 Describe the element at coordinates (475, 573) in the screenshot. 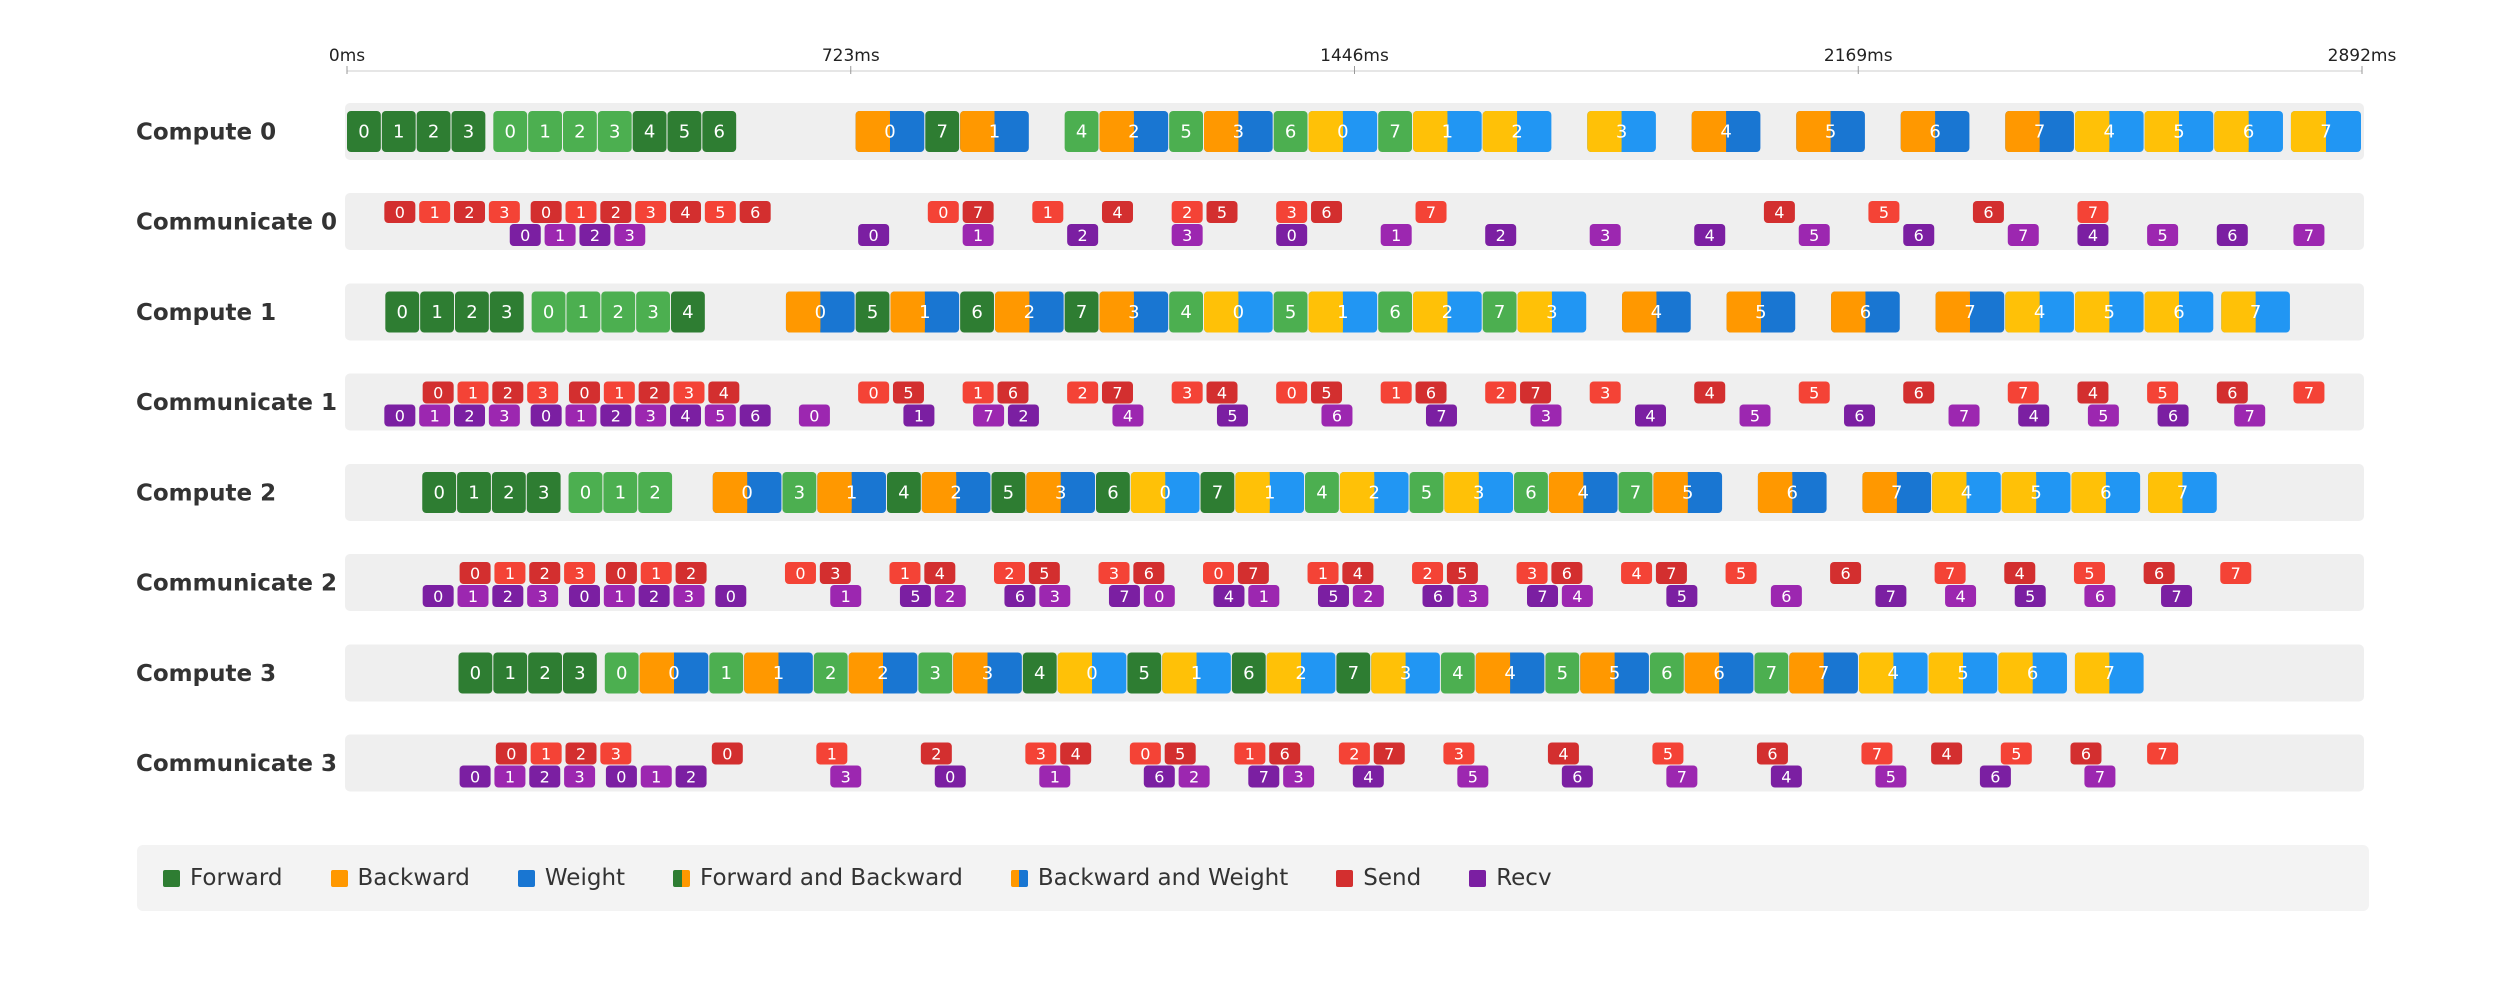

I see `send-label: 0` at that location.